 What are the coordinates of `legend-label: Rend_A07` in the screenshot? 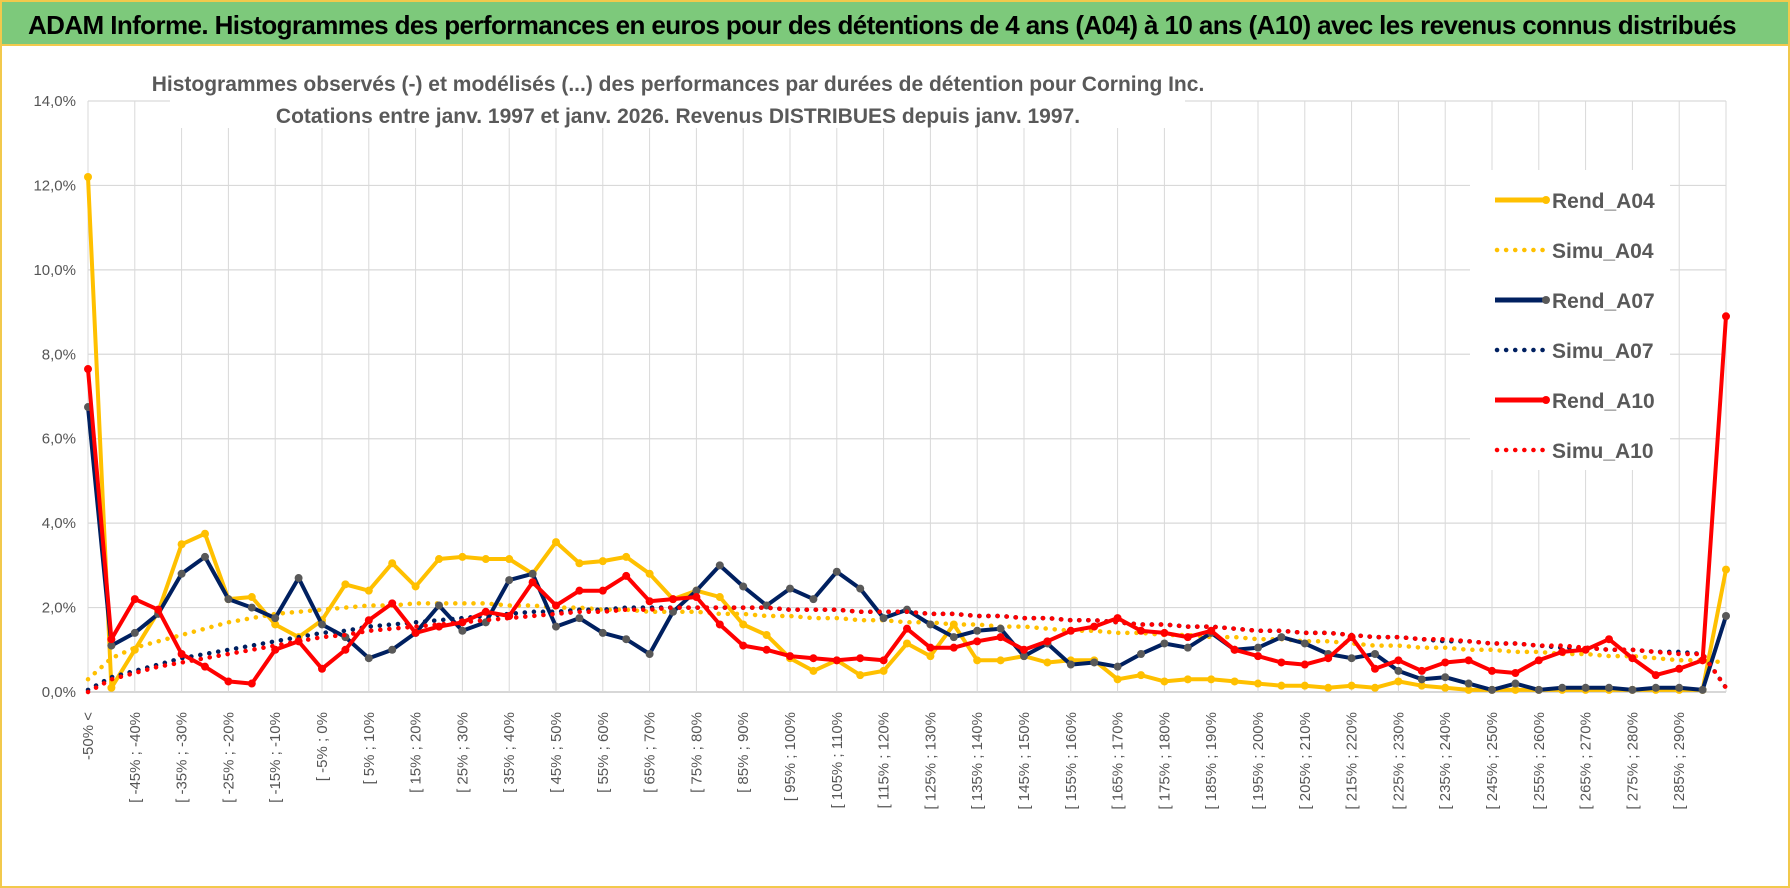 It's located at (1603, 301).